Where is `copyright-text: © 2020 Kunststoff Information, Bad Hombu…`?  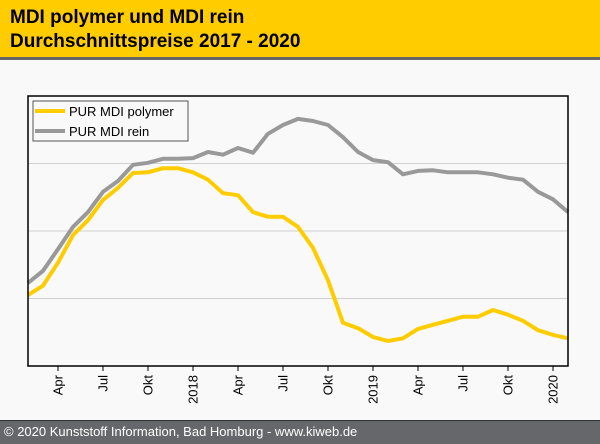 copyright-text: © 2020 Kunststoff Information, Bad Hombu… is located at coordinates (181, 431).